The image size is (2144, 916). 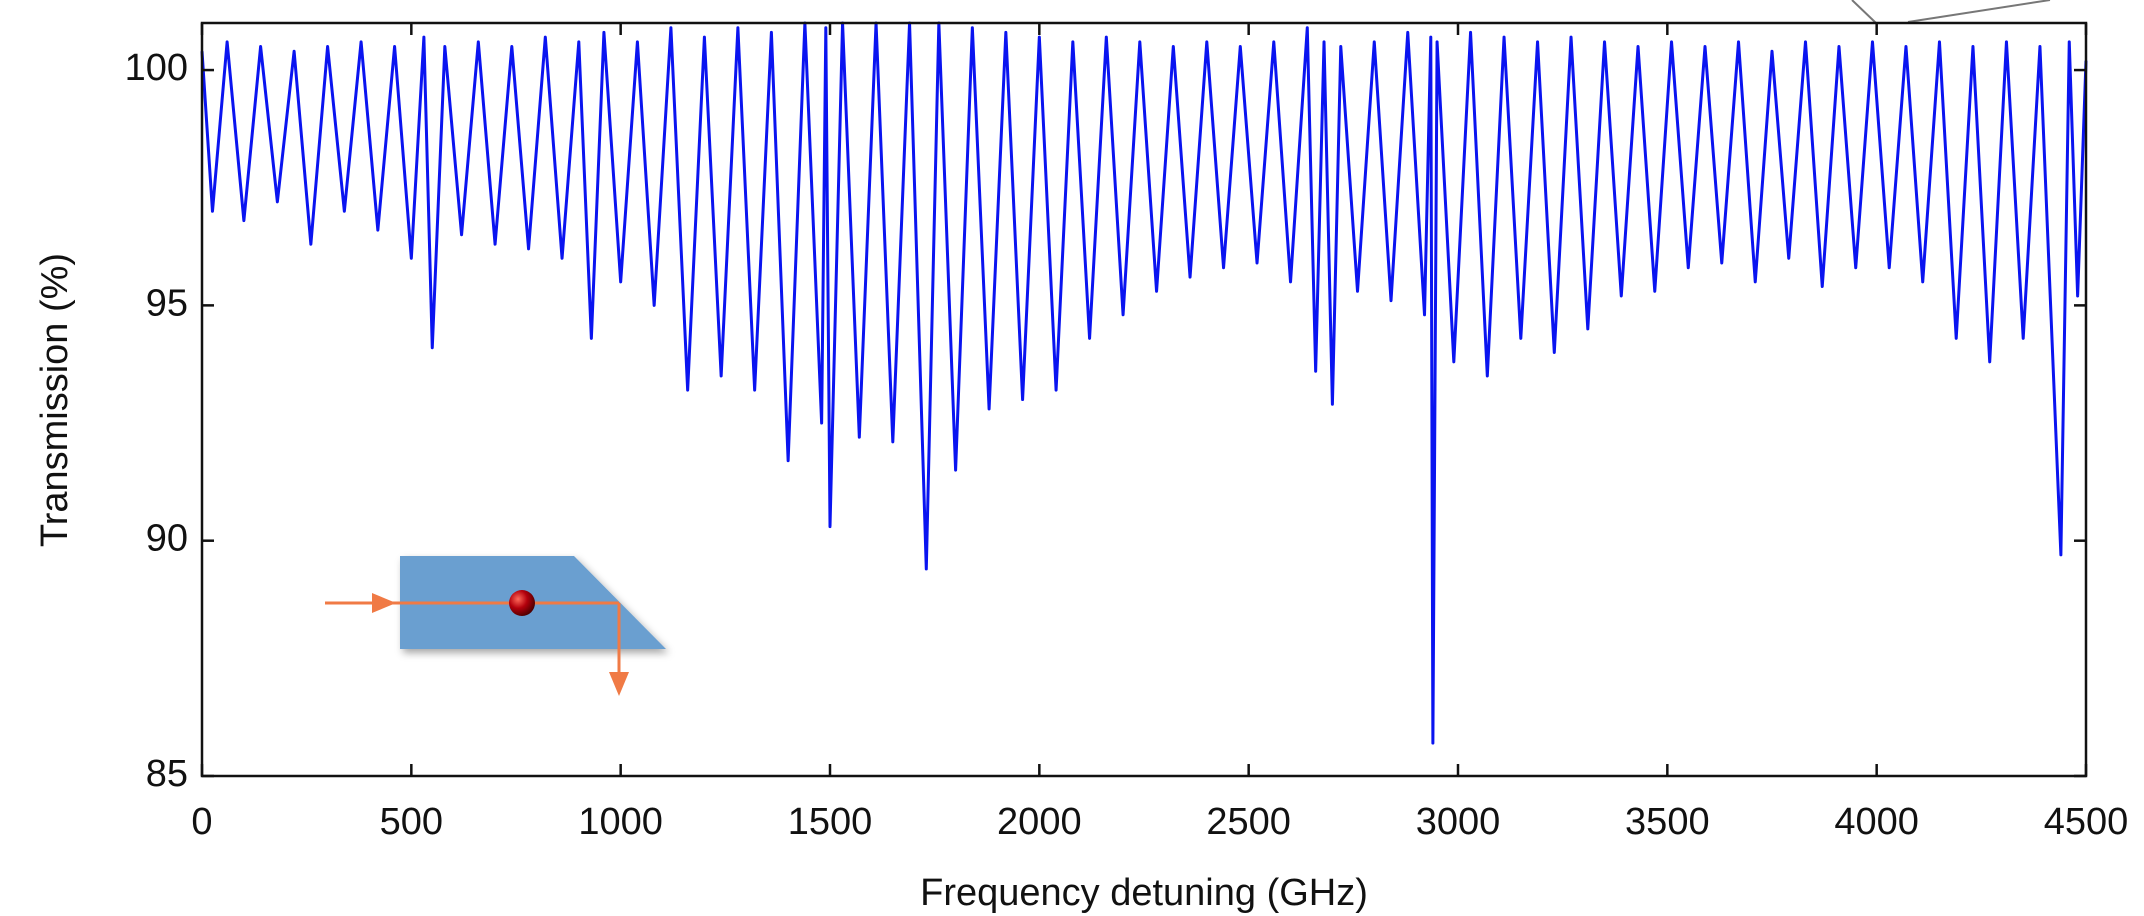 I want to click on x-tick-label: 2500, so click(x=1248, y=822).